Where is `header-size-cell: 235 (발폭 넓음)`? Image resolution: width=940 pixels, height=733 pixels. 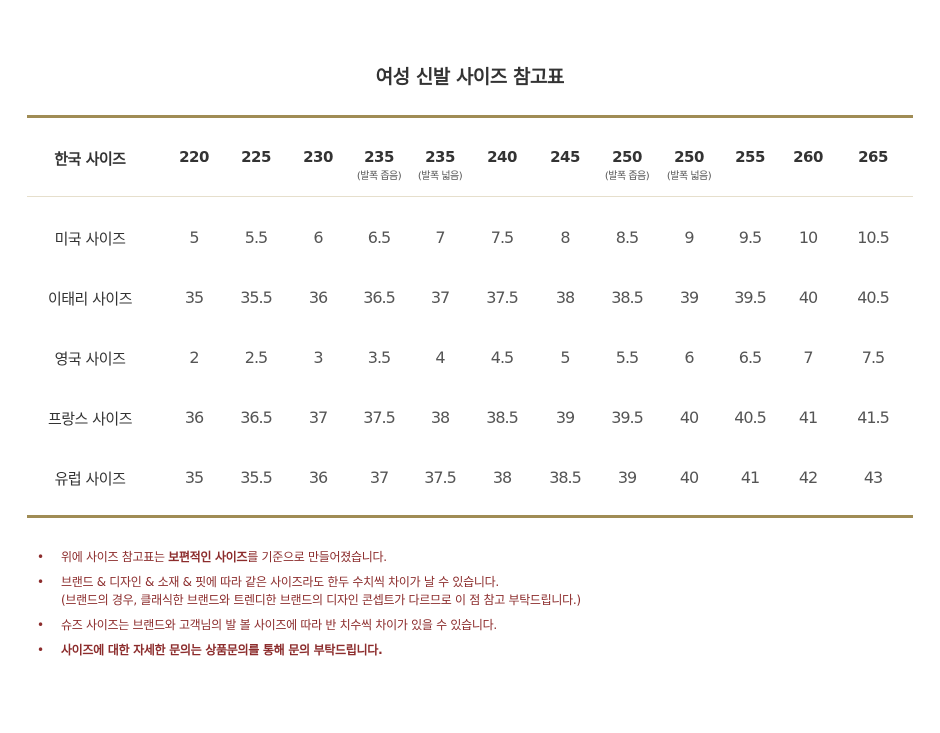
header-size-cell: 235 (발폭 넓음) is located at coordinates (440, 165).